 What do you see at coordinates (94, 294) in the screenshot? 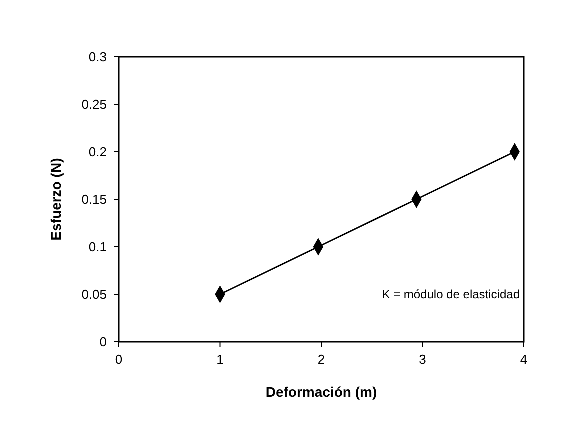
I see `y-tick-label: 0.05` at bounding box center [94, 294].